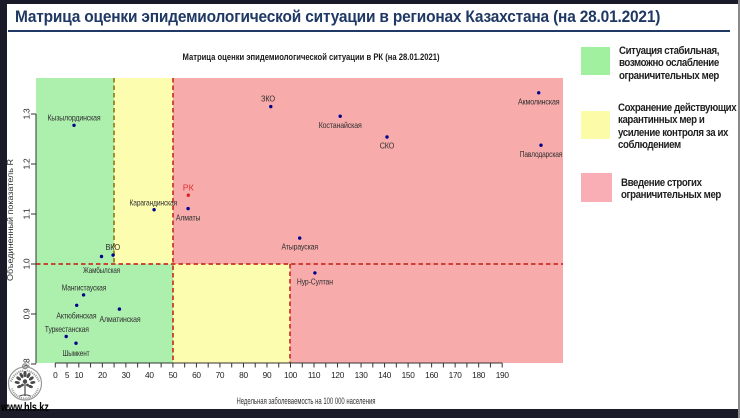 This screenshot has height=418, width=740. Describe the element at coordinates (74, 118) in the screenshot. I see `svg-text: Кызылординская` at that location.